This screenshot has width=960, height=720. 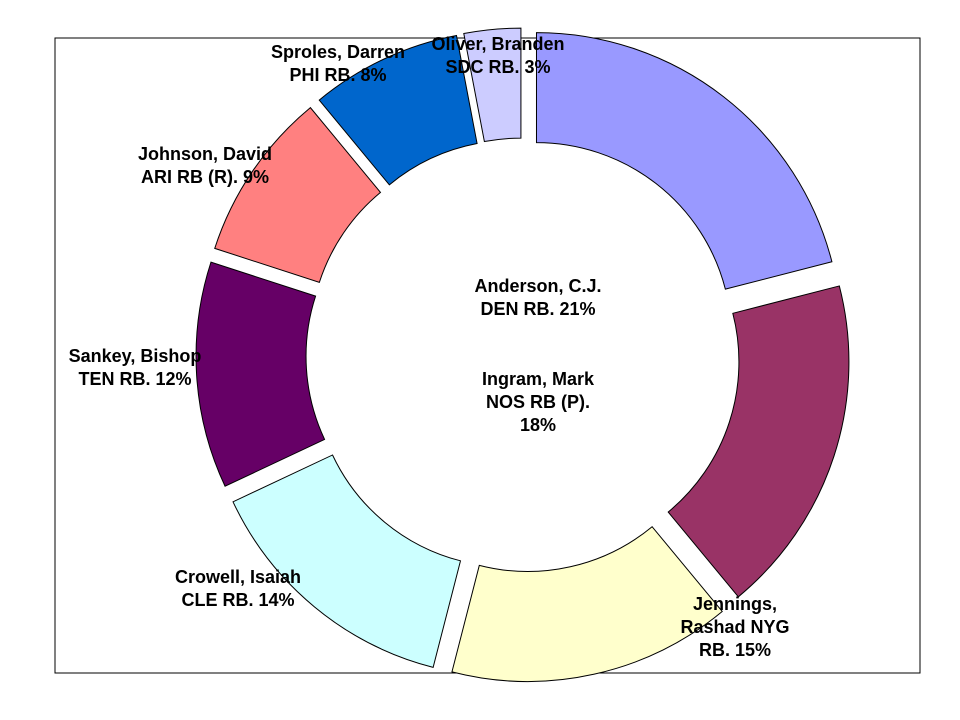 What do you see at coordinates (238, 588) in the screenshot?
I see `slice-label: Crowell, Isaiah CLE RB. 14%` at bounding box center [238, 588].